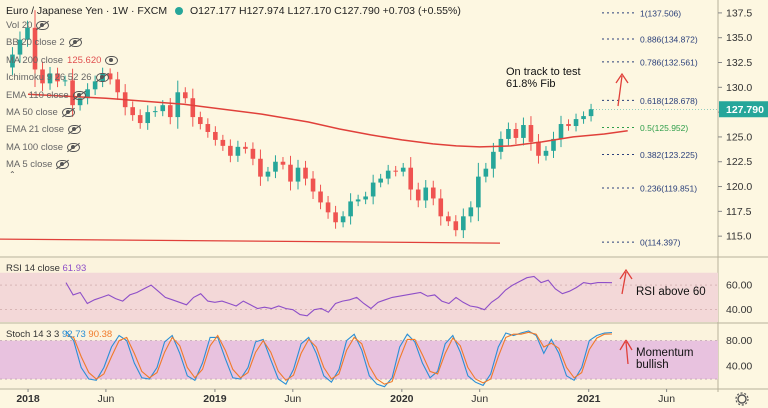 This screenshot has width=768, height=408. I want to click on legend-item: MA 200 close 125.620, so click(62, 60).